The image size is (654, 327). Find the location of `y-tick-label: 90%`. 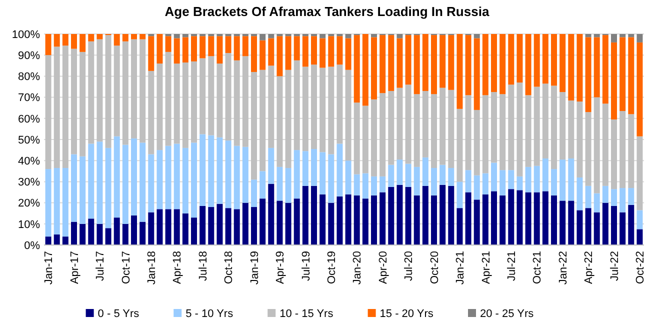

y-tick-label: 90% is located at coordinates (29, 56).